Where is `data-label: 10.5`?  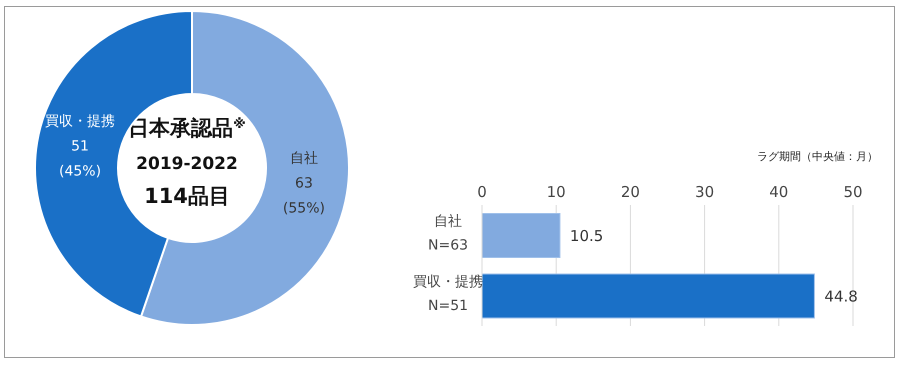
data-label: 10.5 is located at coordinates (587, 235).